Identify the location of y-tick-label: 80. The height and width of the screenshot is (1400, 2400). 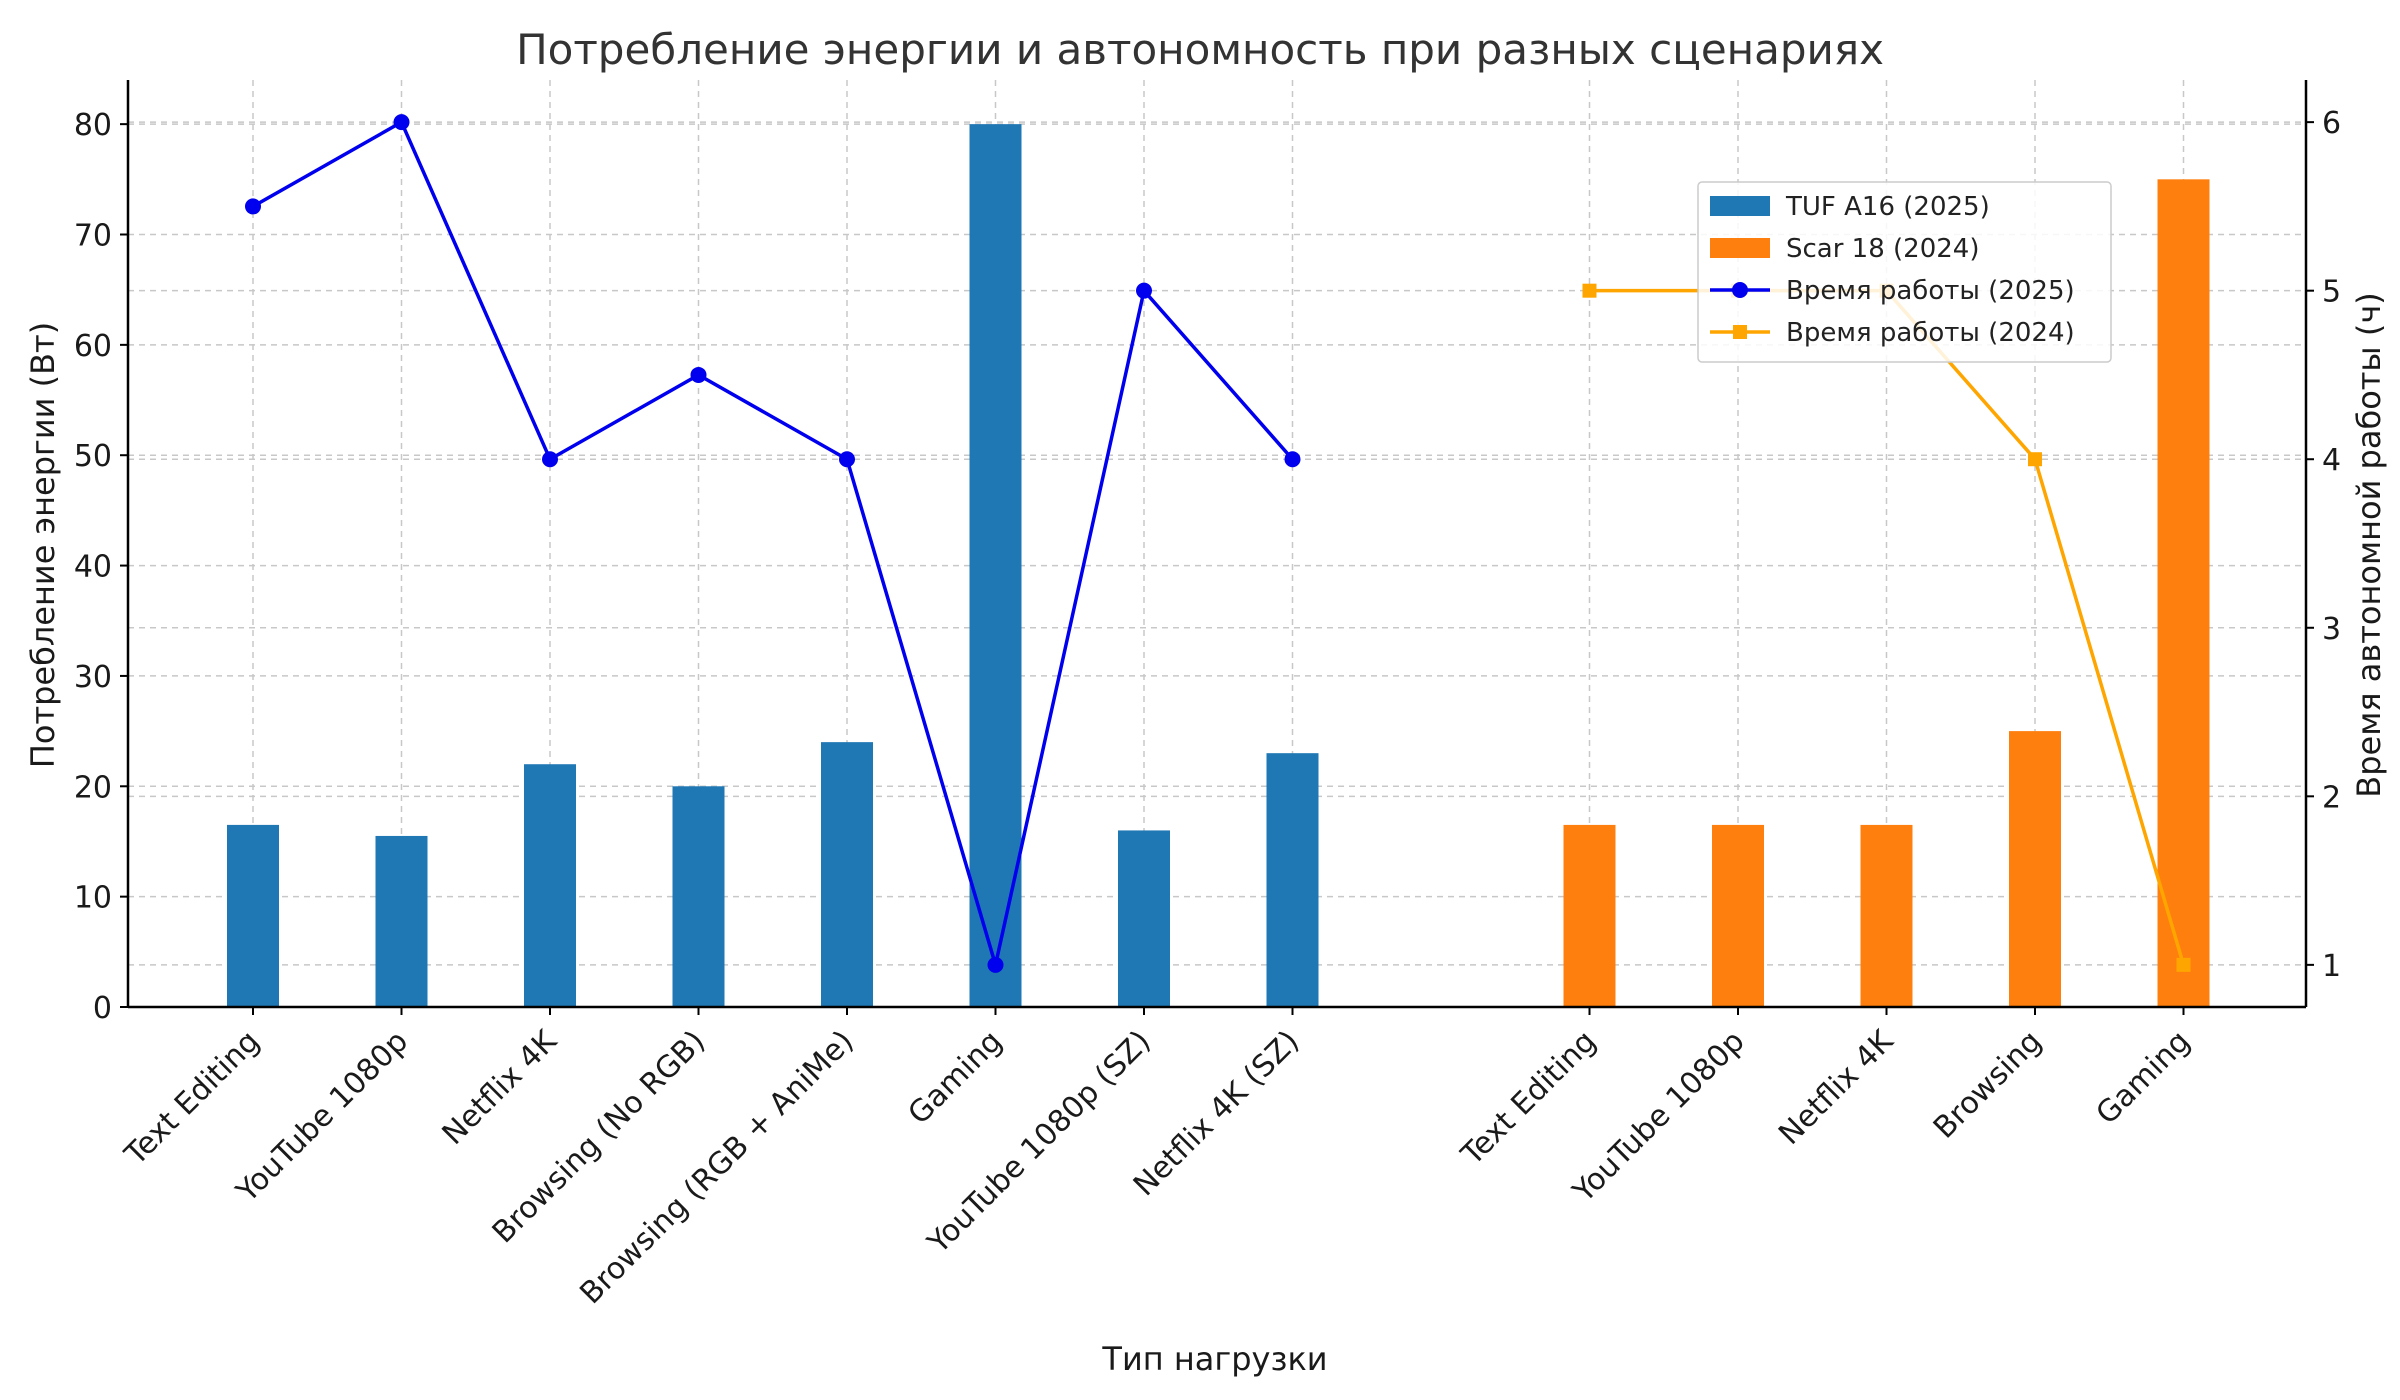
(93, 125).